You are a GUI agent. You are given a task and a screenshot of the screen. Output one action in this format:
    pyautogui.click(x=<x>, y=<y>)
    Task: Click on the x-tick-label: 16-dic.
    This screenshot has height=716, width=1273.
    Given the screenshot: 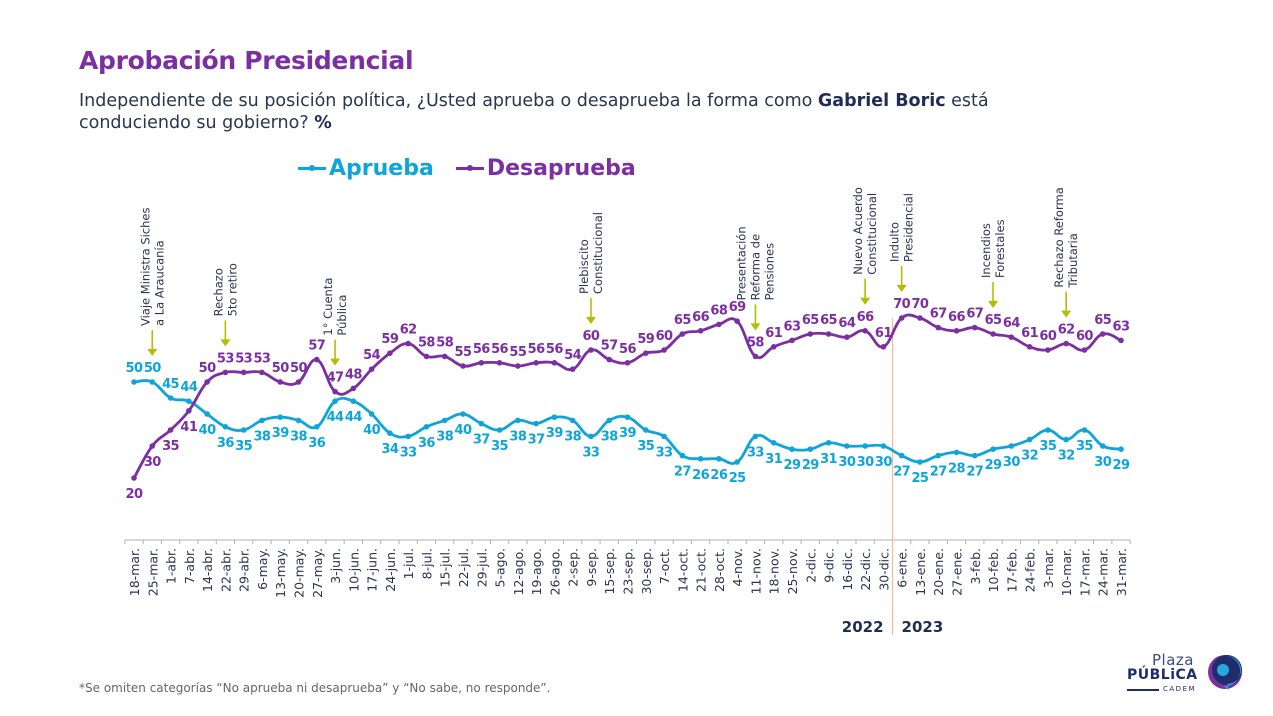 What is the action you would take?
    pyautogui.click(x=847, y=569)
    